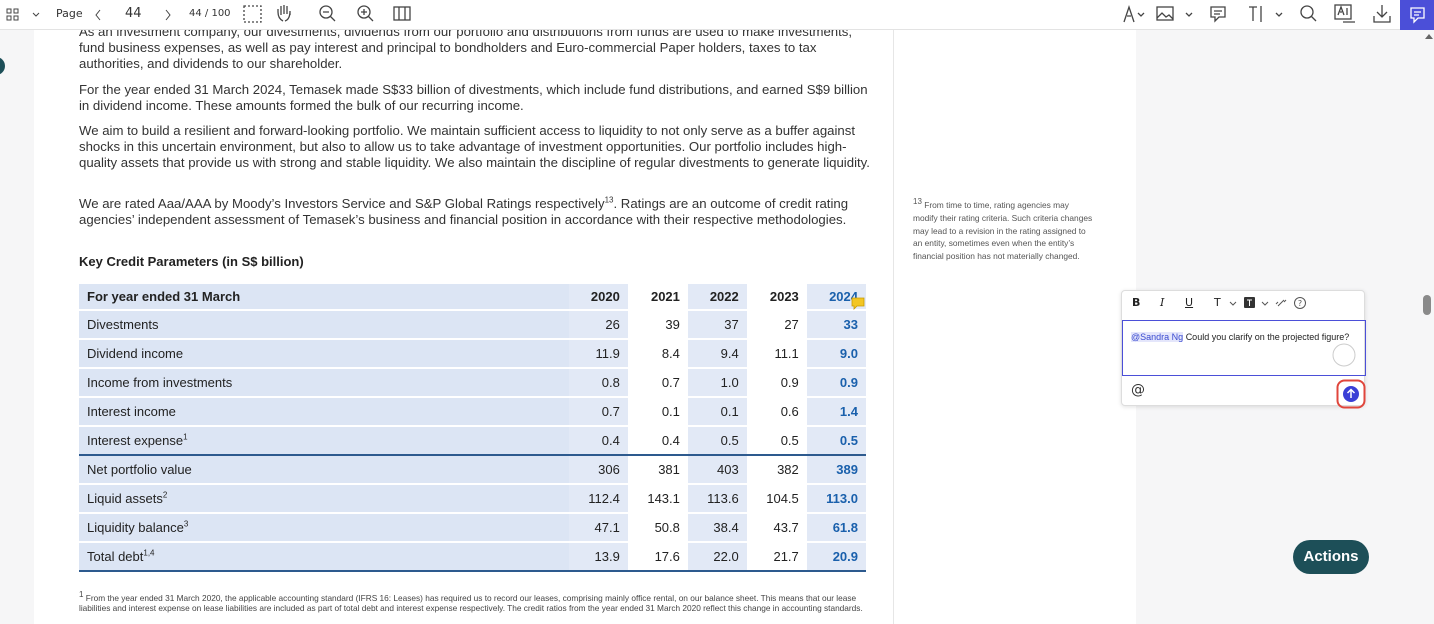 The width and height of the screenshot is (1434, 624). What do you see at coordinates (1162, 302) in the screenshot?
I see `italic-button: I` at bounding box center [1162, 302].